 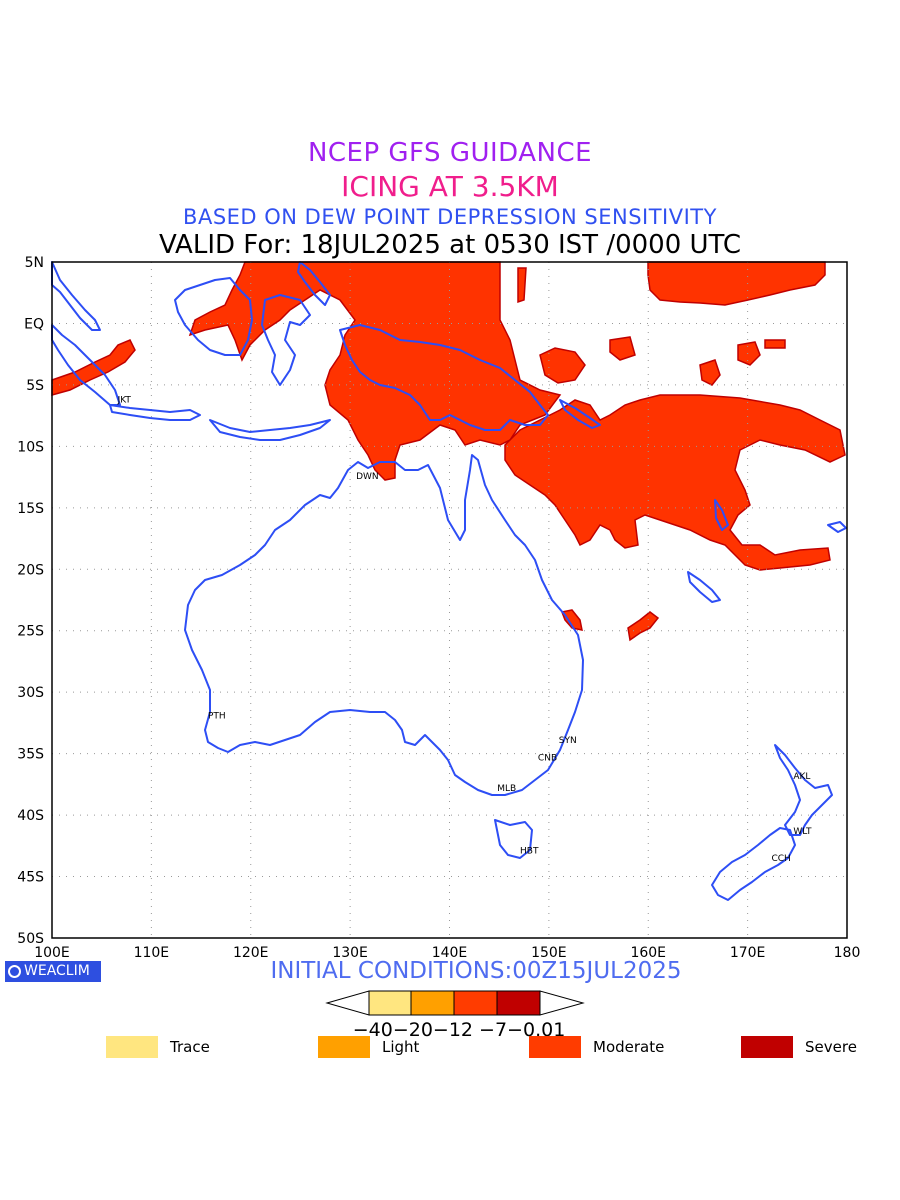 What do you see at coordinates (753, 864) in the screenshot?
I see `coast-nz-south` at bounding box center [753, 864].